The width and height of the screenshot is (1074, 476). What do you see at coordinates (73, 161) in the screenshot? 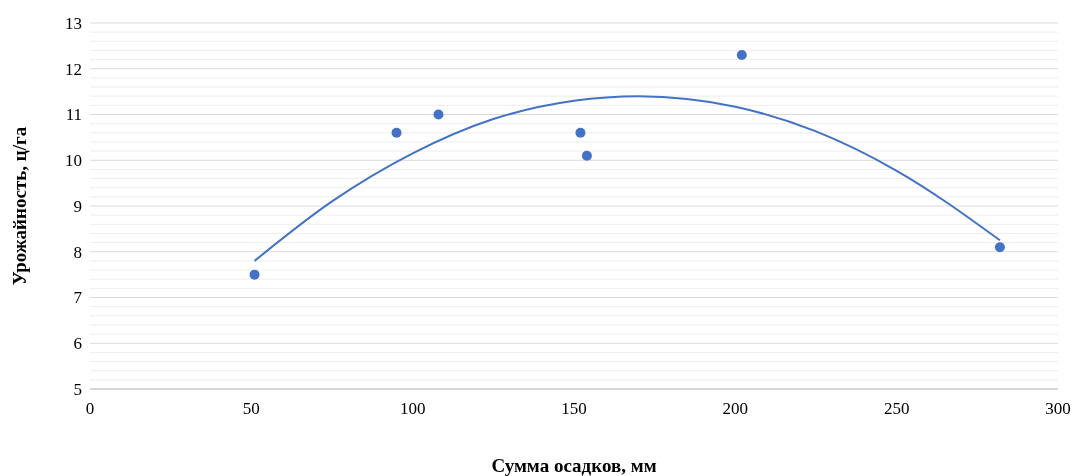
I see `y-tick-label: 10` at bounding box center [73, 161].